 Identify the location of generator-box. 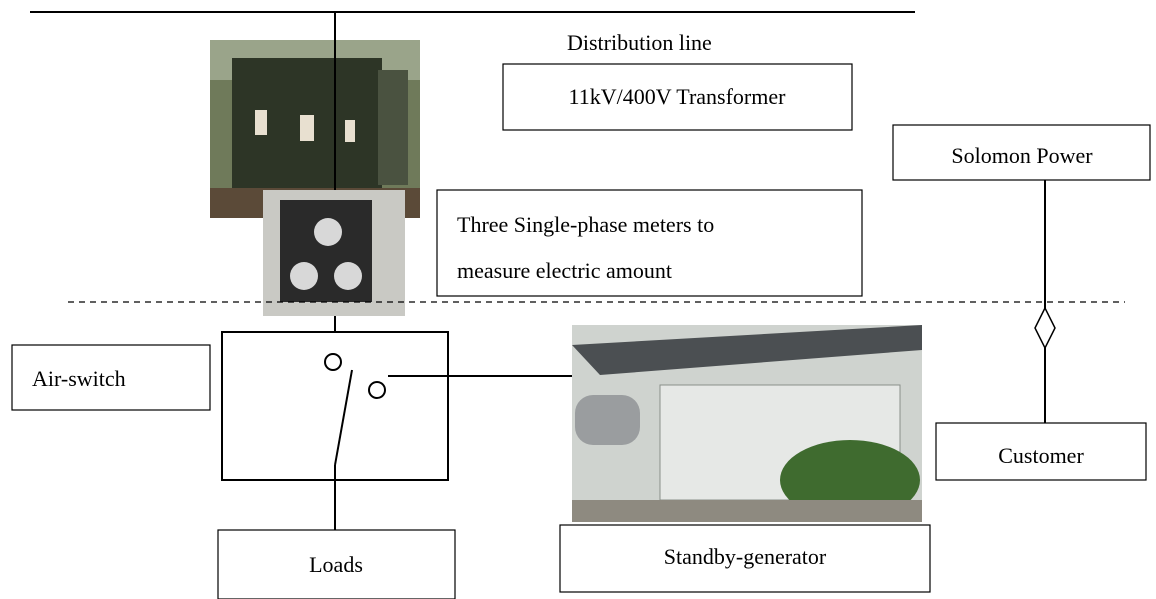
(745, 558).